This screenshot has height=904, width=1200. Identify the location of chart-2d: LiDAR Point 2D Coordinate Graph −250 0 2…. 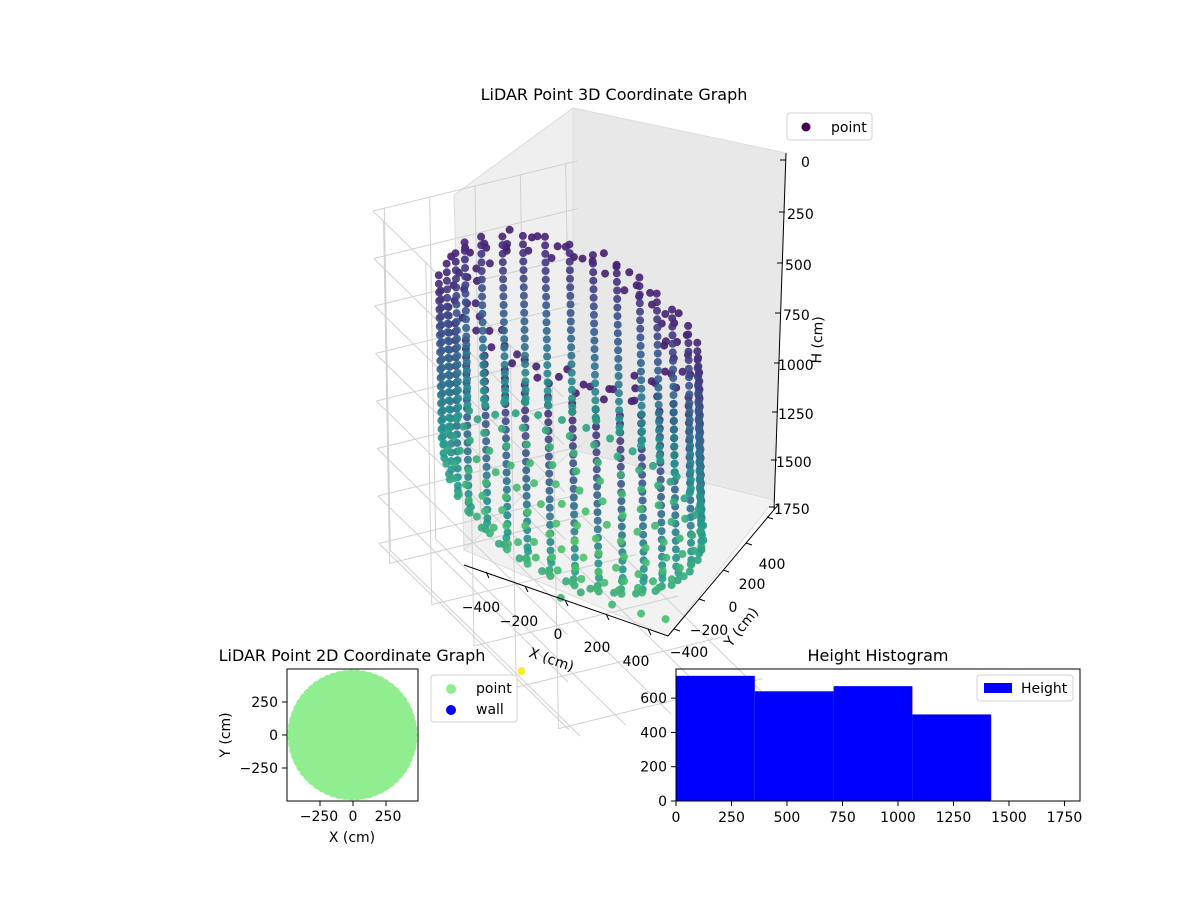
(368, 746).